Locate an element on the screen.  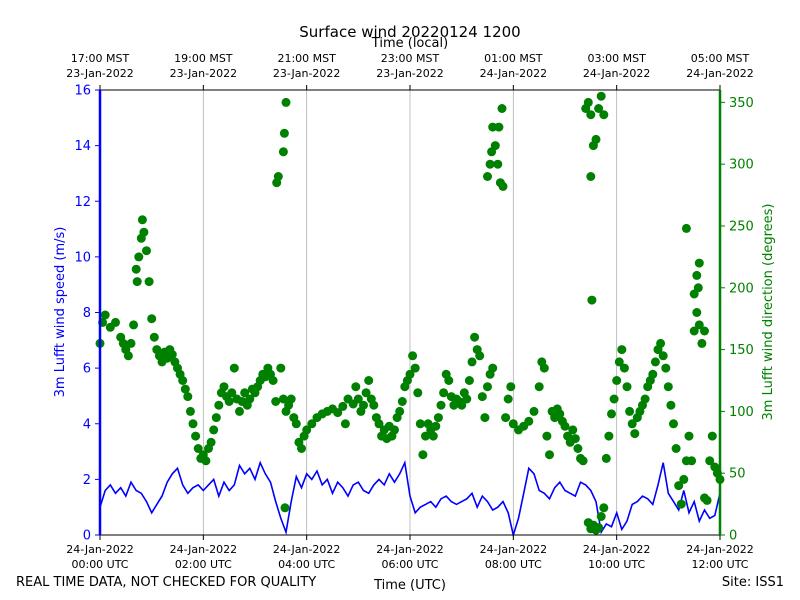
bottom-axis-label: Time (UTC) is located at coordinates (409, 585).